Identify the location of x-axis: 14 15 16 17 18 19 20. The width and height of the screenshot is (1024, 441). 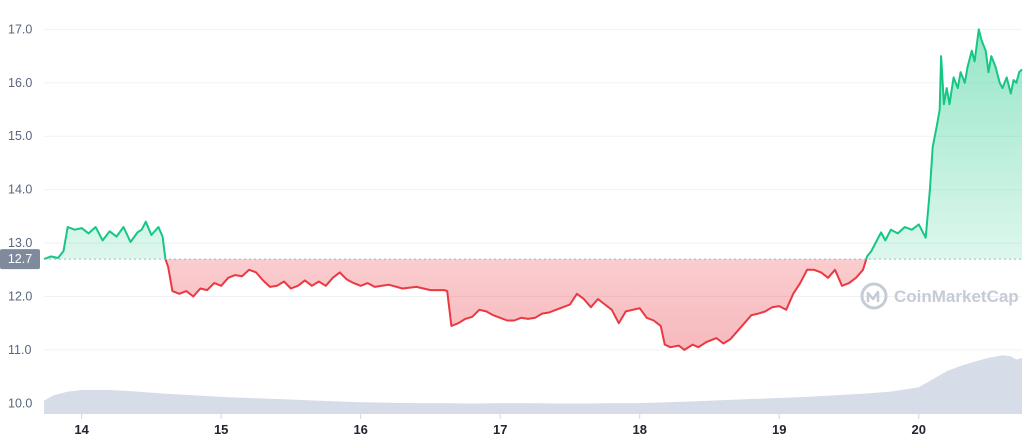
(500, 425).